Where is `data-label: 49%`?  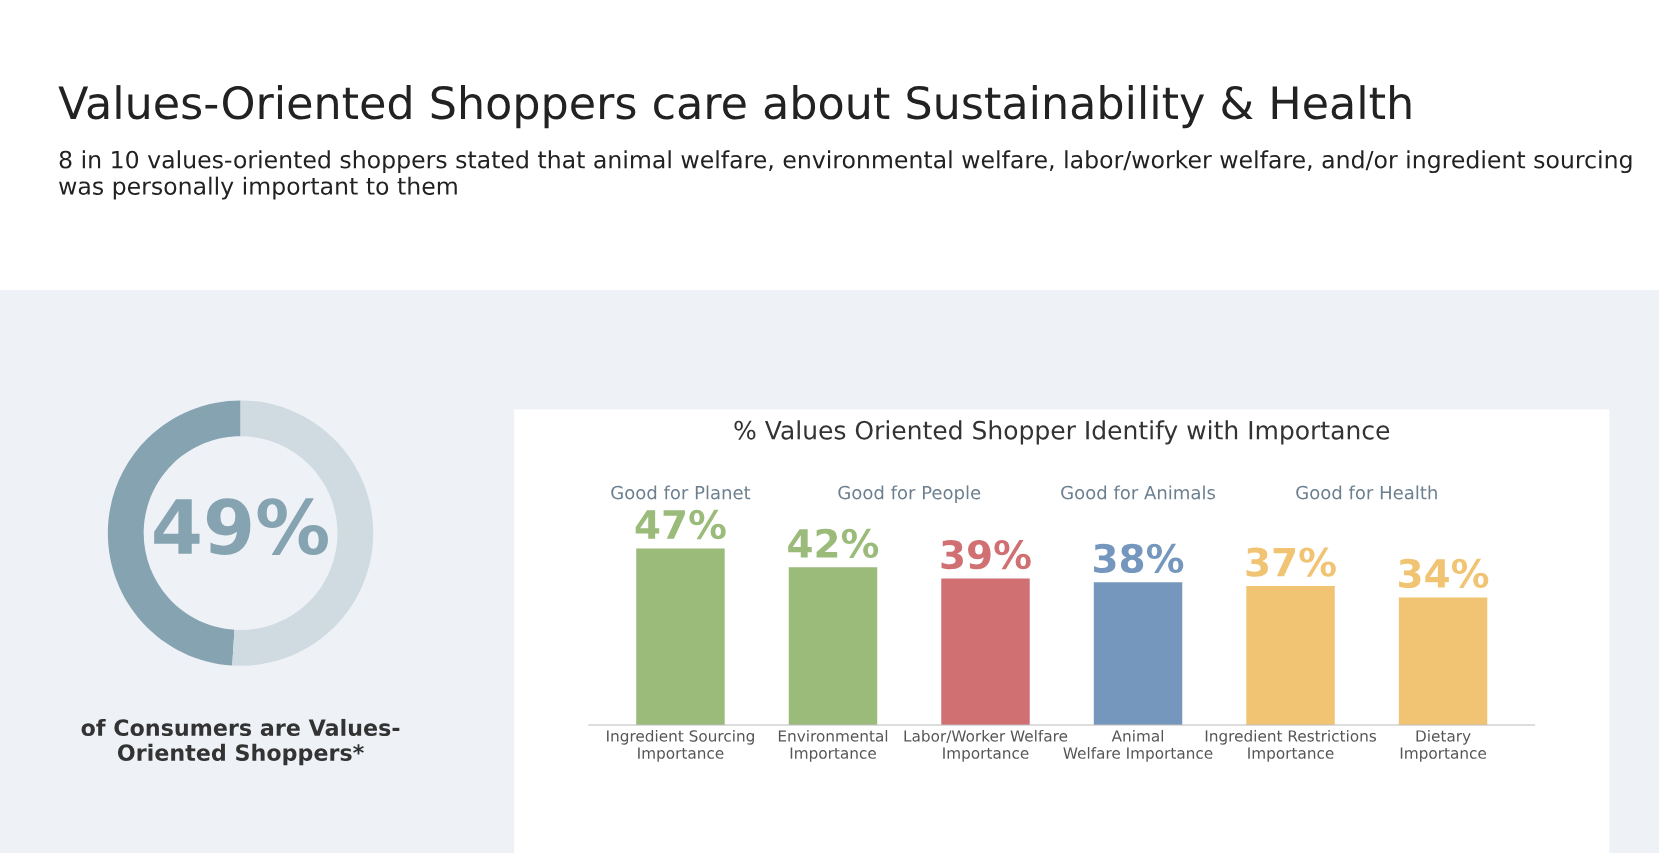
data-label: 49% is located at coordinates (241, 526).